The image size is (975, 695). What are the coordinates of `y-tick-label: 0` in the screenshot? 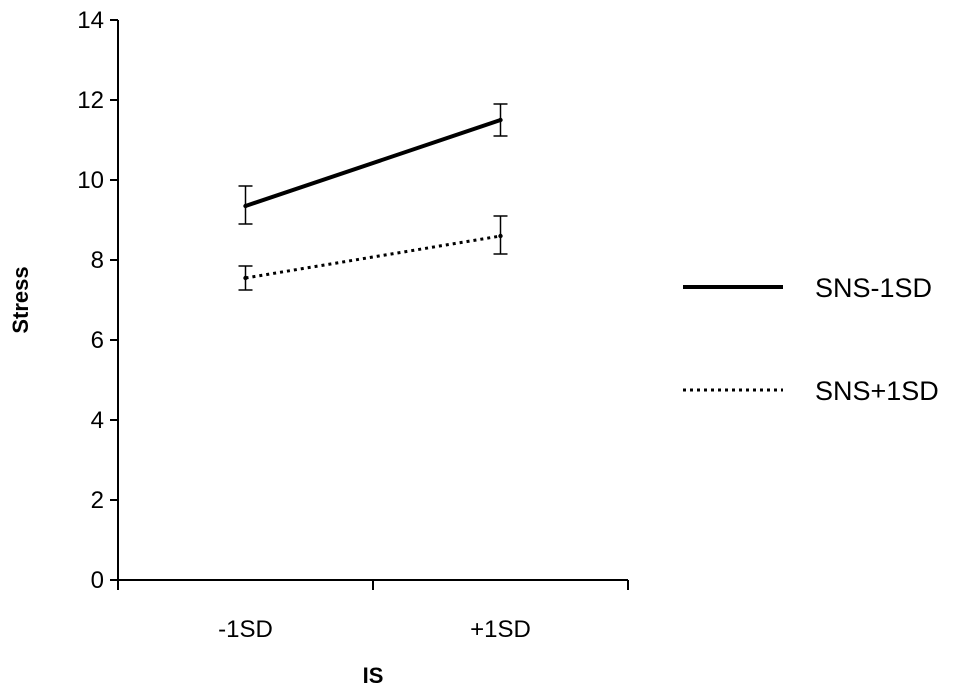 It's located at (97, 580).